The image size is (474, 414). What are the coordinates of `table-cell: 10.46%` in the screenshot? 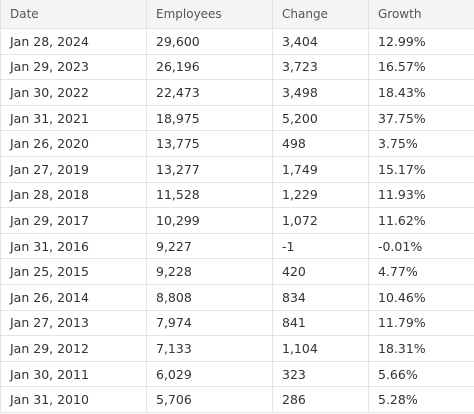 It's located at (421, 297).